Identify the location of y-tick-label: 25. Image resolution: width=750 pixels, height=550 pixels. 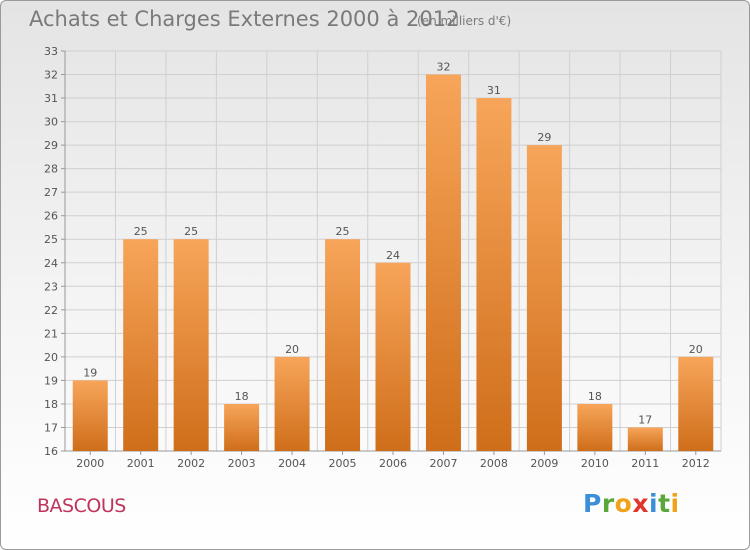
(51, 239).